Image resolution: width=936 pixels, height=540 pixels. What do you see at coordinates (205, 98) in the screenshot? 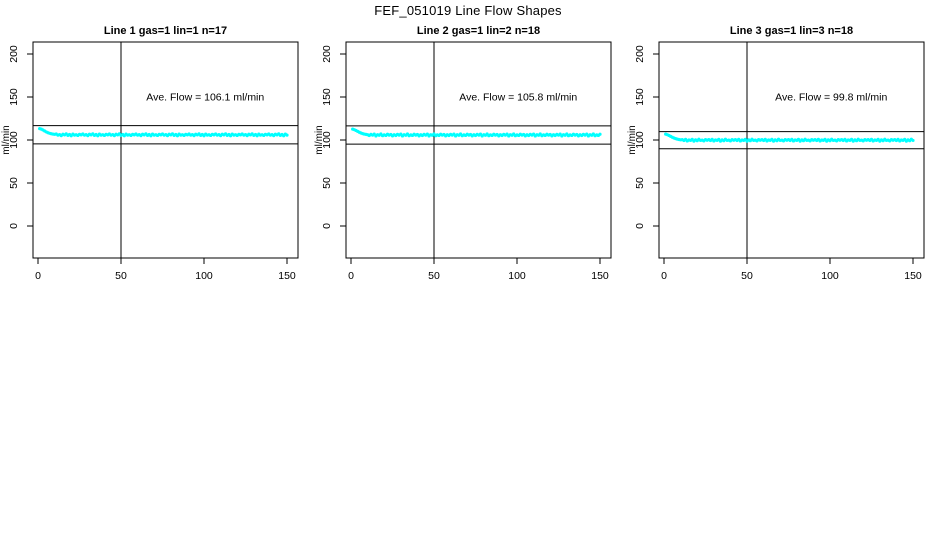
I see `ave-flow-annotation: Ave. Flow = 106.1 ml/min` at bounding box center [205, 98].